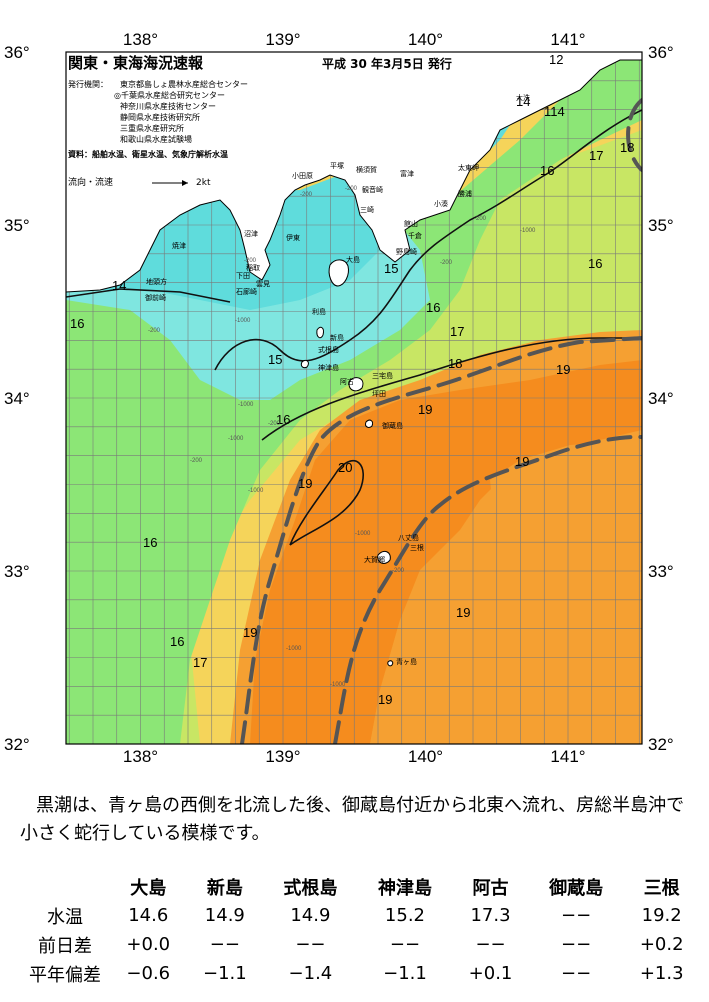  What do you see at coordinates (347, 381) in the screenshot?
I see `place-name: 阿古` at bounding box center [347, 381].